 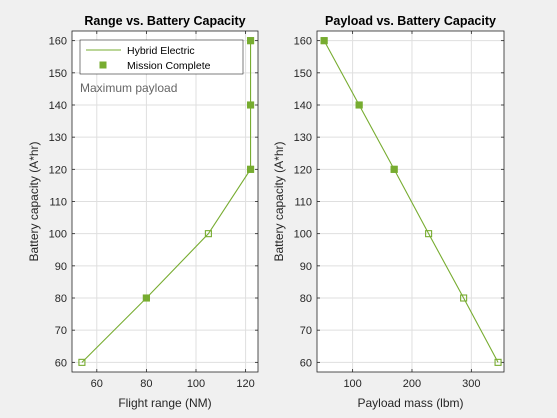 I want to click on x-tick-label: 120, so click(x=245, y=384).